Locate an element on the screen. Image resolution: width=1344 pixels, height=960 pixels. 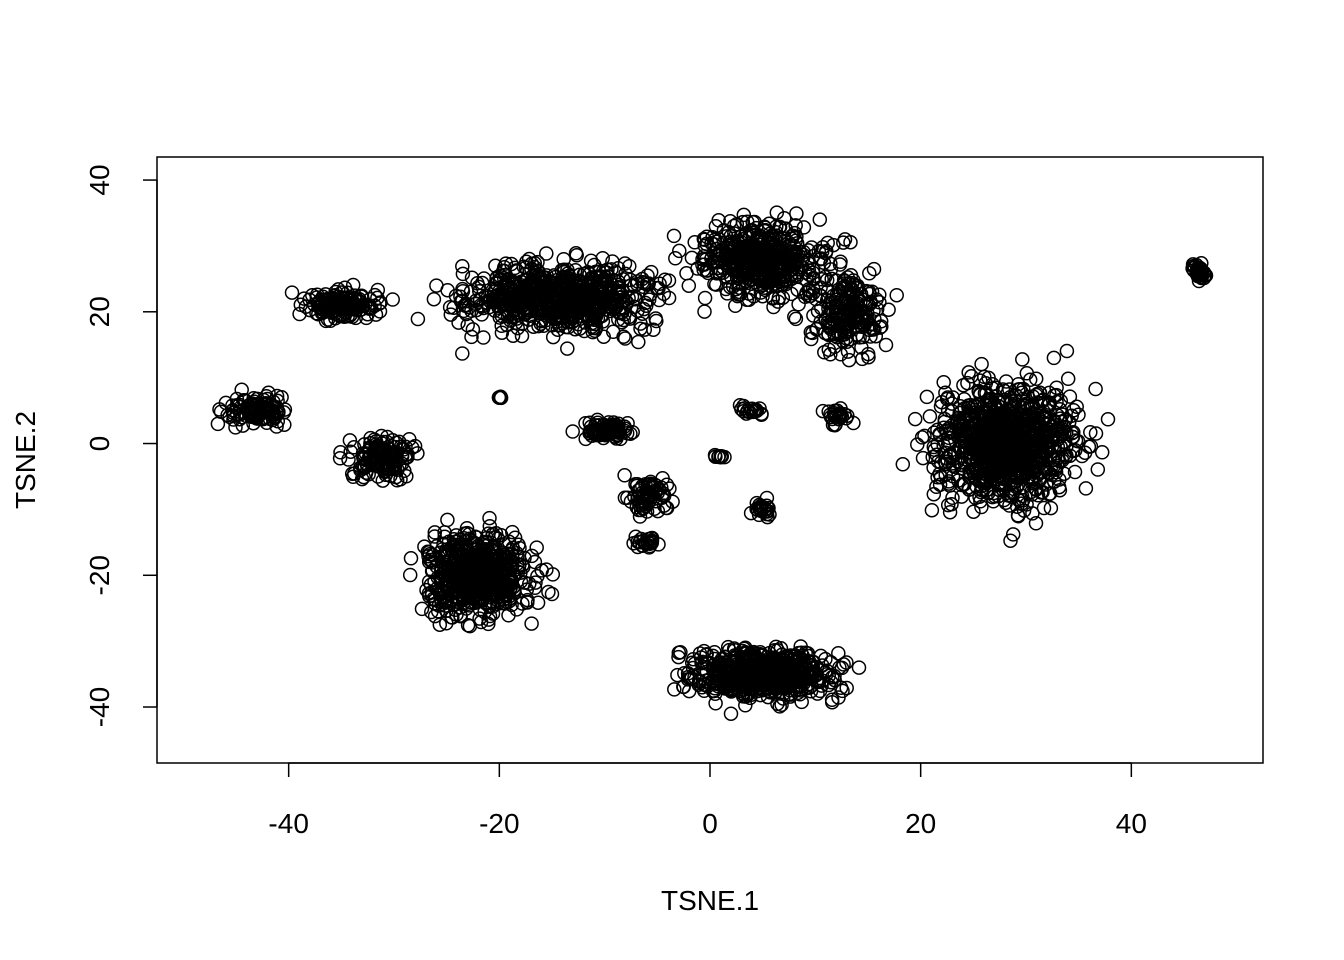
y-tick-label: 40 is located at coordinates (99, 179).